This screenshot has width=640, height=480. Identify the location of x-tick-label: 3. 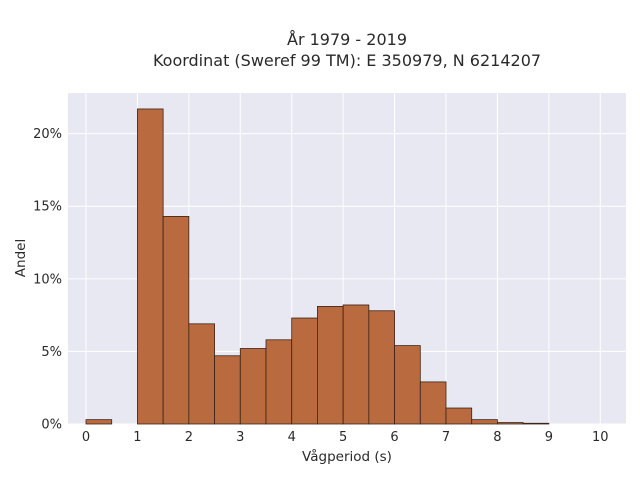
(240, 437).